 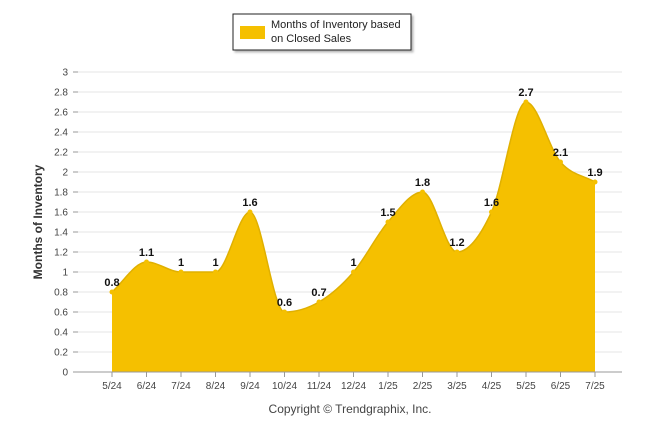 I want to click on y-tick-label: 2.6, so click(x=61, y=113).